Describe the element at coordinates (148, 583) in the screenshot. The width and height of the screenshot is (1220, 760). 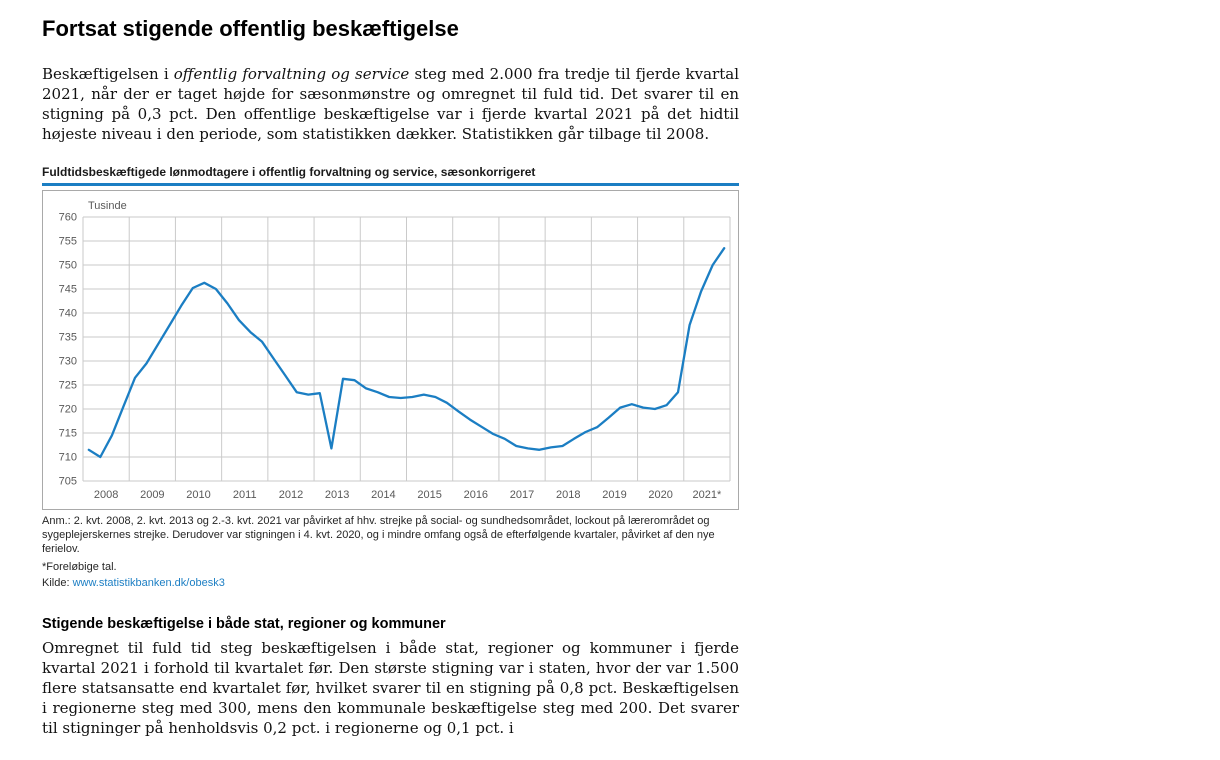
I see `source-link: www.statistikbanken.dk/obesk3` at that location.